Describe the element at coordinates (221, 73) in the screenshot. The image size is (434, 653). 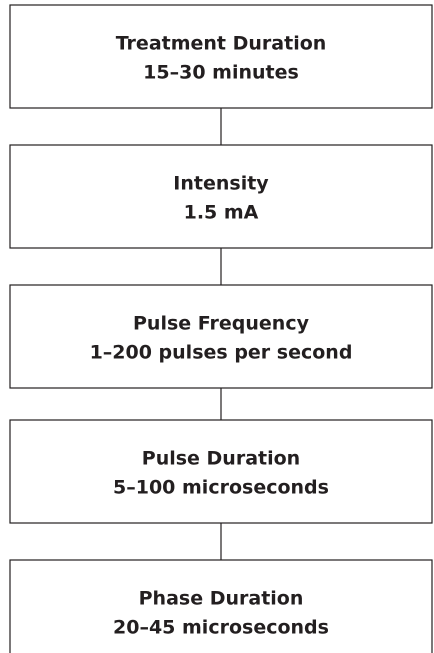
I see `node-detail: 15–30 minutes` at that location.